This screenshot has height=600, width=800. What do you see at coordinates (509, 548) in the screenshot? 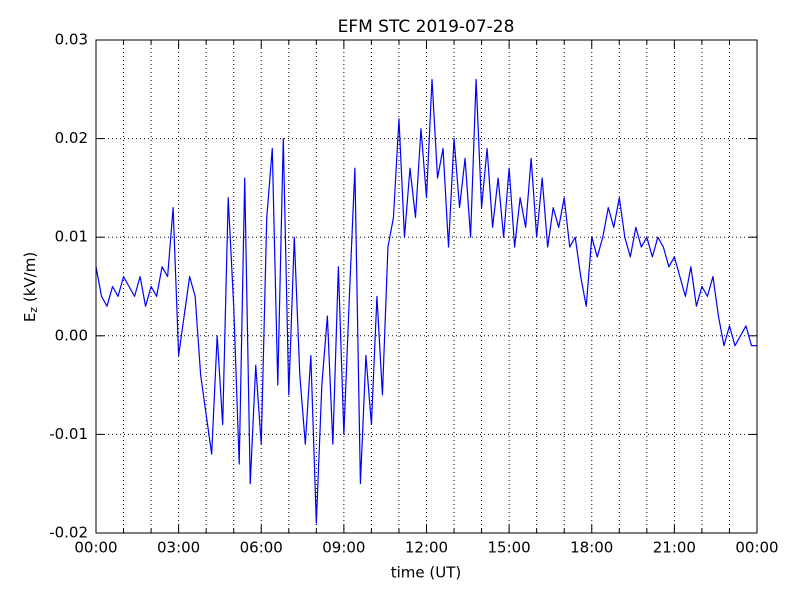
I see `x-tick-label: 15:00` at bounding box center [509, 548].